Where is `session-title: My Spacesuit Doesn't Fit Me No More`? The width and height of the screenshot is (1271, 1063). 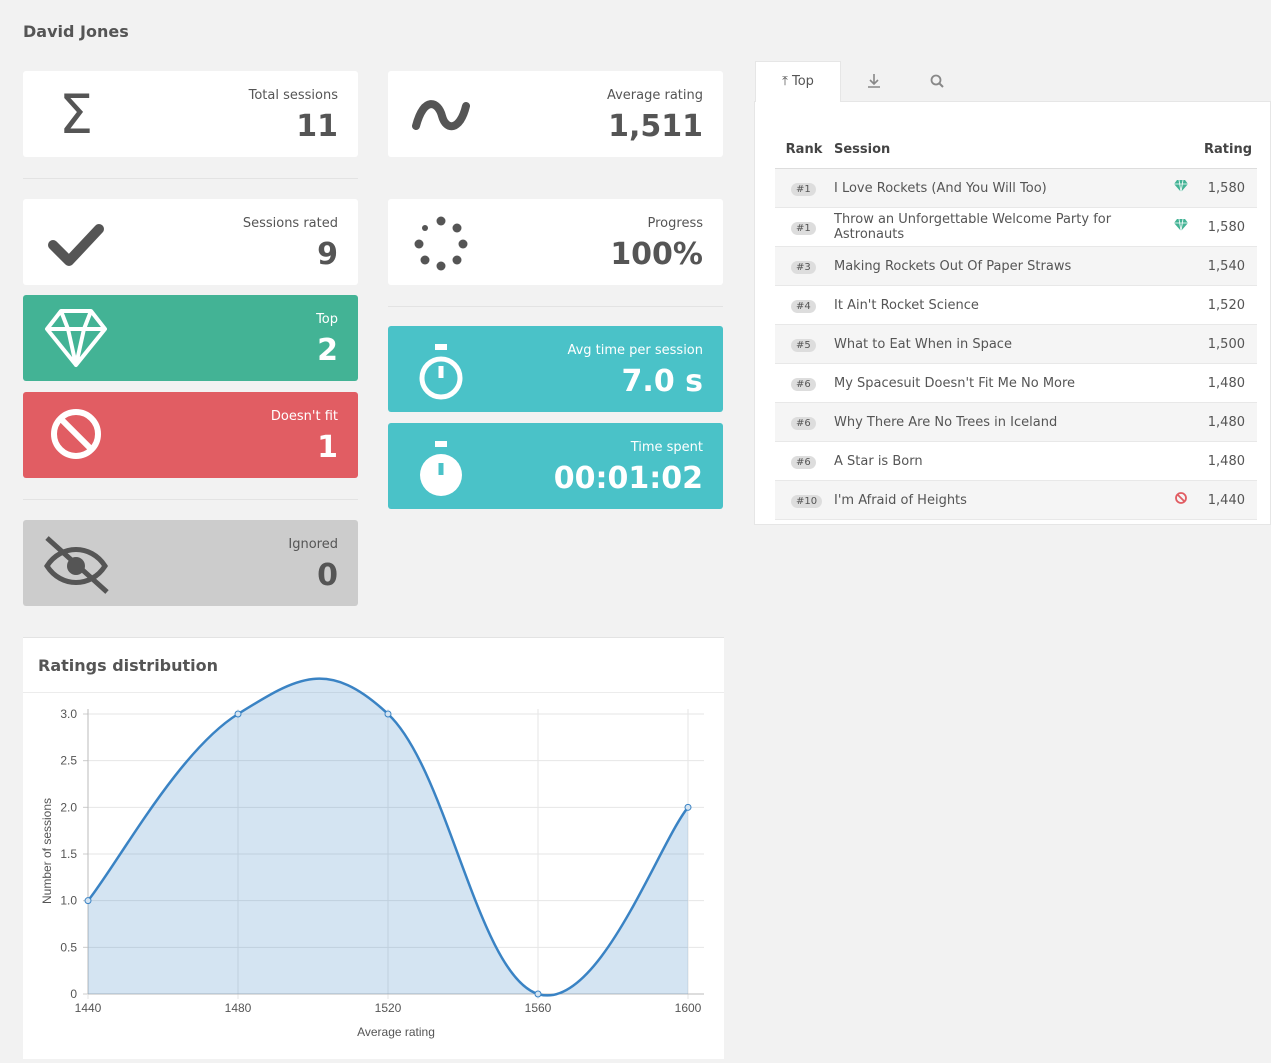
session-title: My Spacesuit Doesn't Fit Me No More is located at coordinates (999, 383).